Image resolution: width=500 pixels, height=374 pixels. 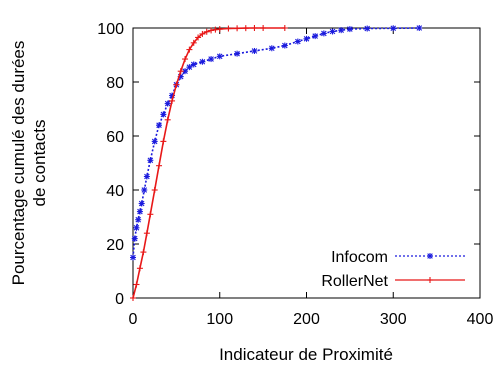 I want to click on y-tick-label: 60, so click(x=115, y=137).